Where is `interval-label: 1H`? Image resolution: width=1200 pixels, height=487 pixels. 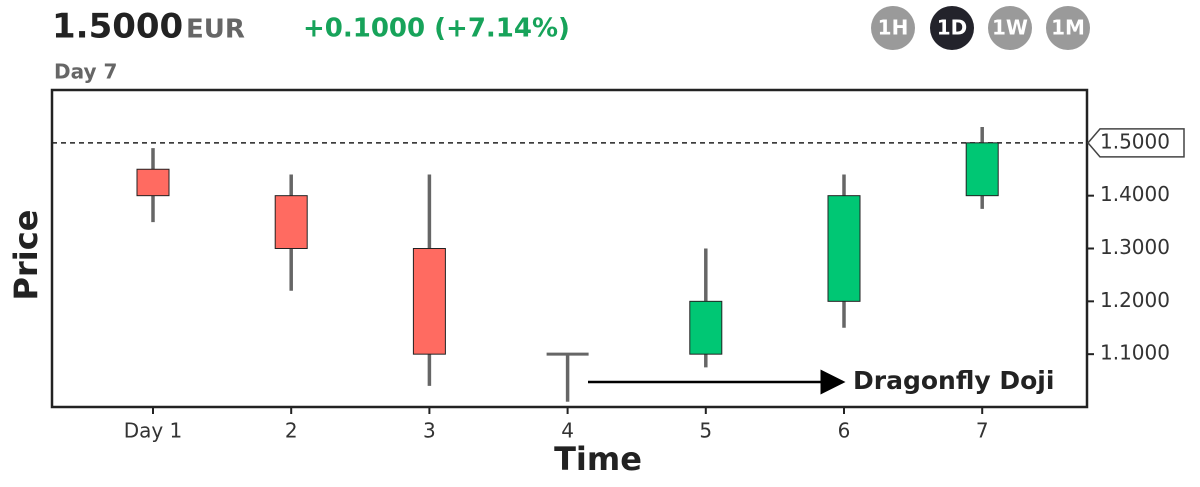 interval-label: 1H is located at coordinates (893, 28).